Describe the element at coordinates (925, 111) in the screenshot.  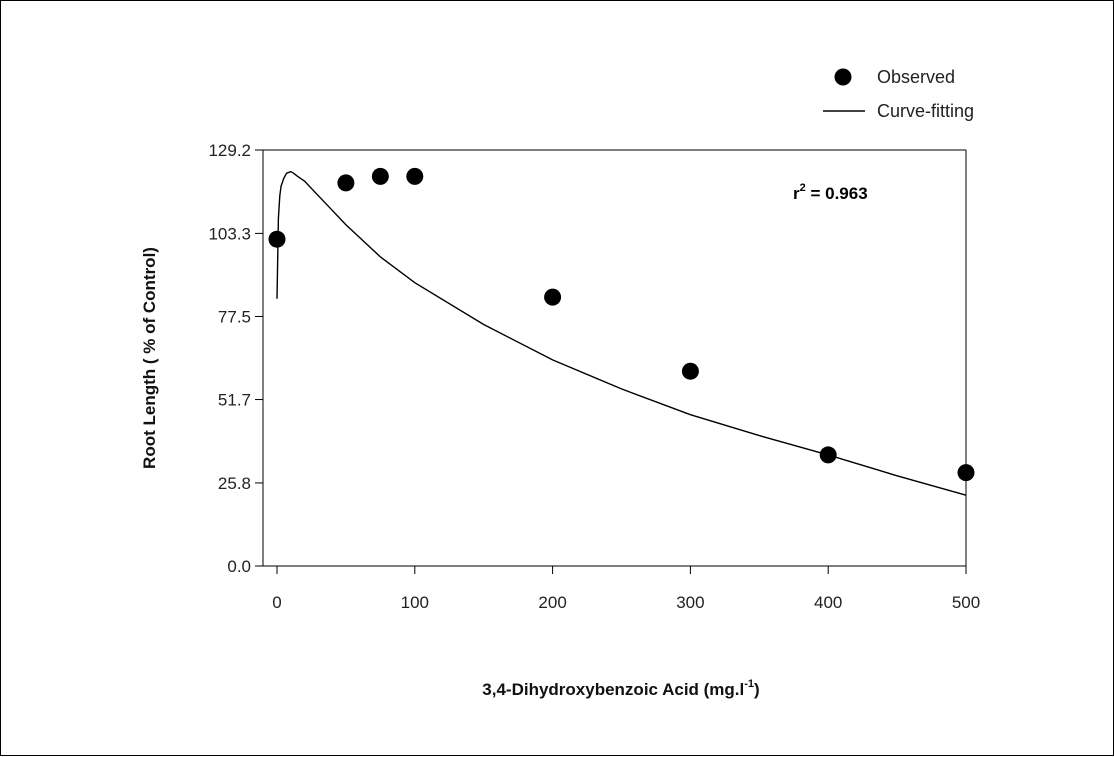
I see `legend-curve-label: Curve-fitting` at that location.